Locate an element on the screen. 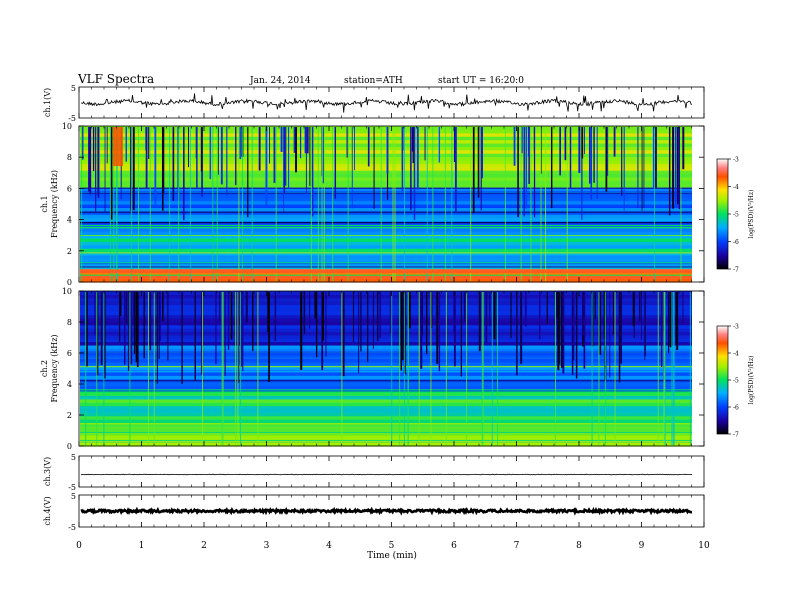 The image size is (792, 612). ch3-waveform-panel: 5 -5 ch.3(V) is located at coordinates (374, 472).